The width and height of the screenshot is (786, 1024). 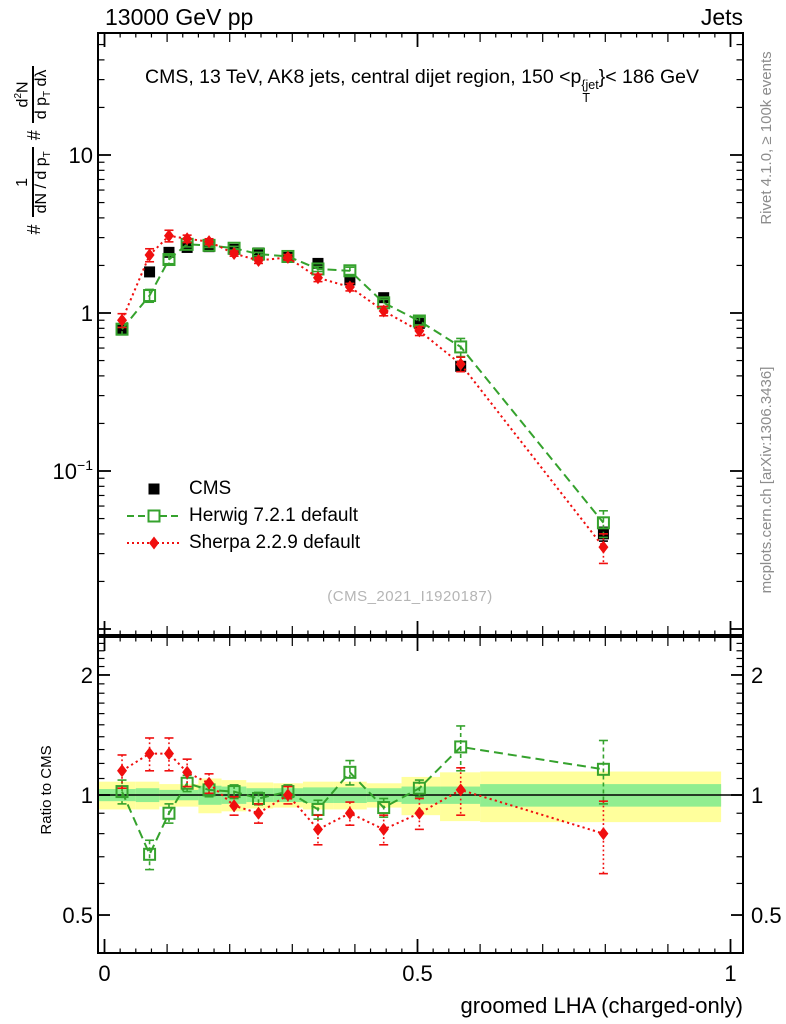 I want to click on legend-item-cms: CMS, so click(x=243, y=488).